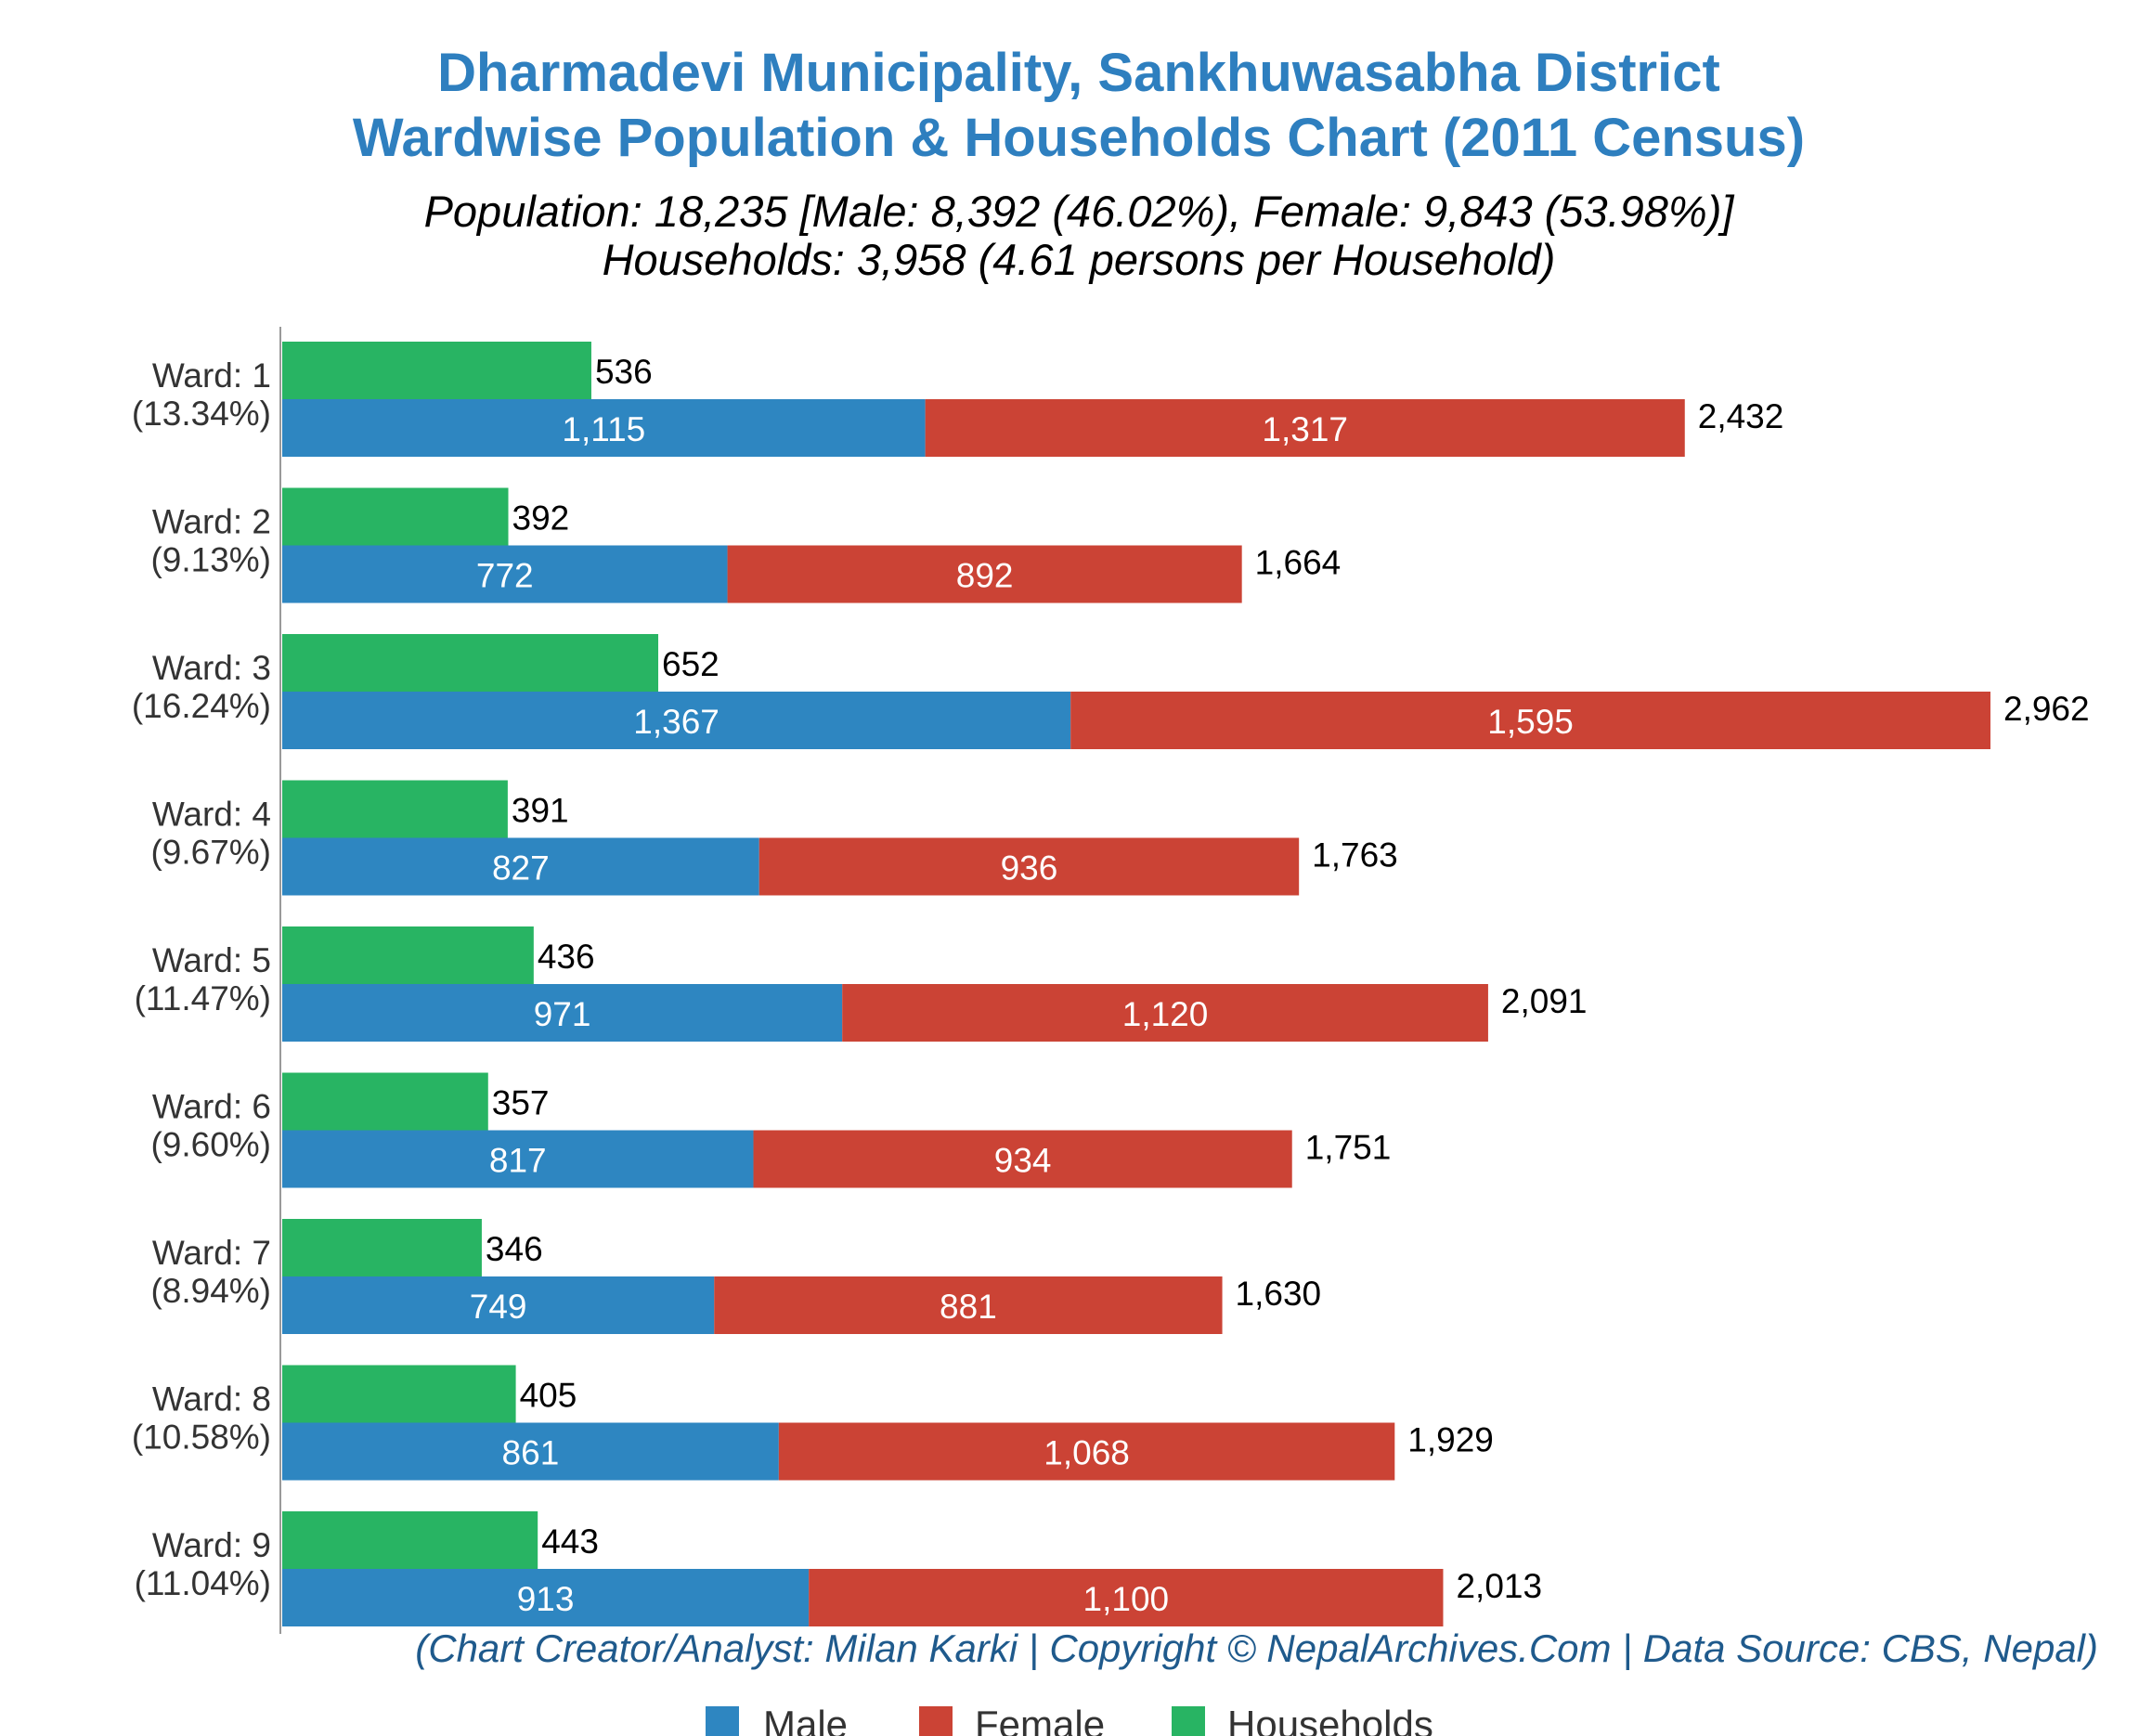 Image resolution: width=2139 pixels, height=1736 pixels. I want to click on households-value-label: 652, so click(690, 664).